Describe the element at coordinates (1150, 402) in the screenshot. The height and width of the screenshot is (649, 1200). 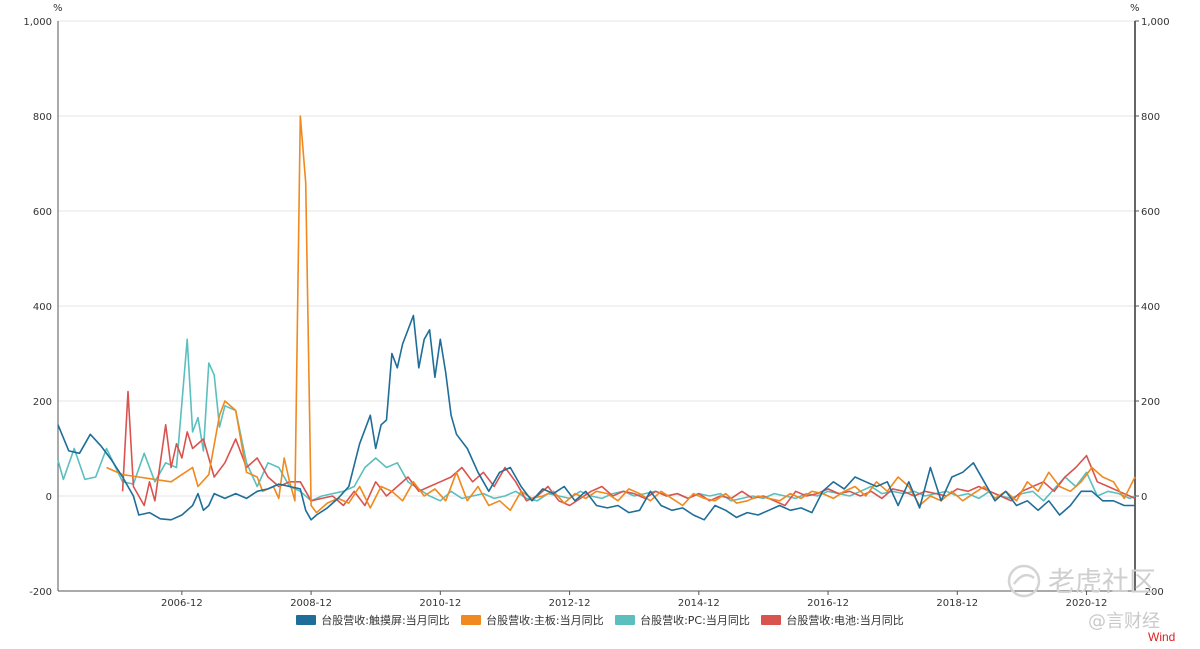
I see `y-tick-label-right: 200` at that location.